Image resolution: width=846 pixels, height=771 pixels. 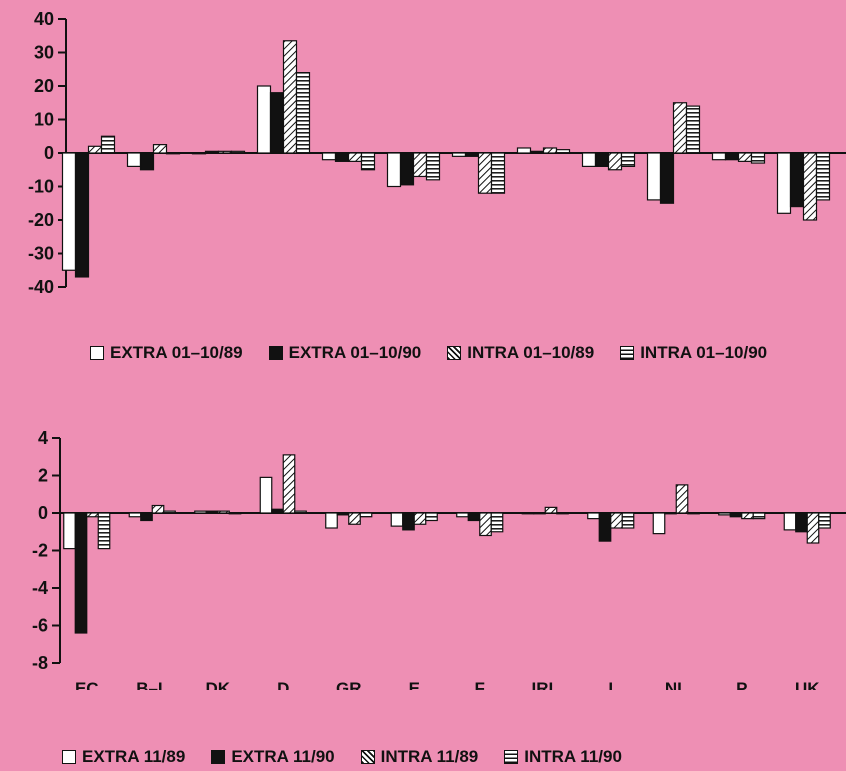 I want to click on y-tick-label: -20, so click(x=41, y=220).